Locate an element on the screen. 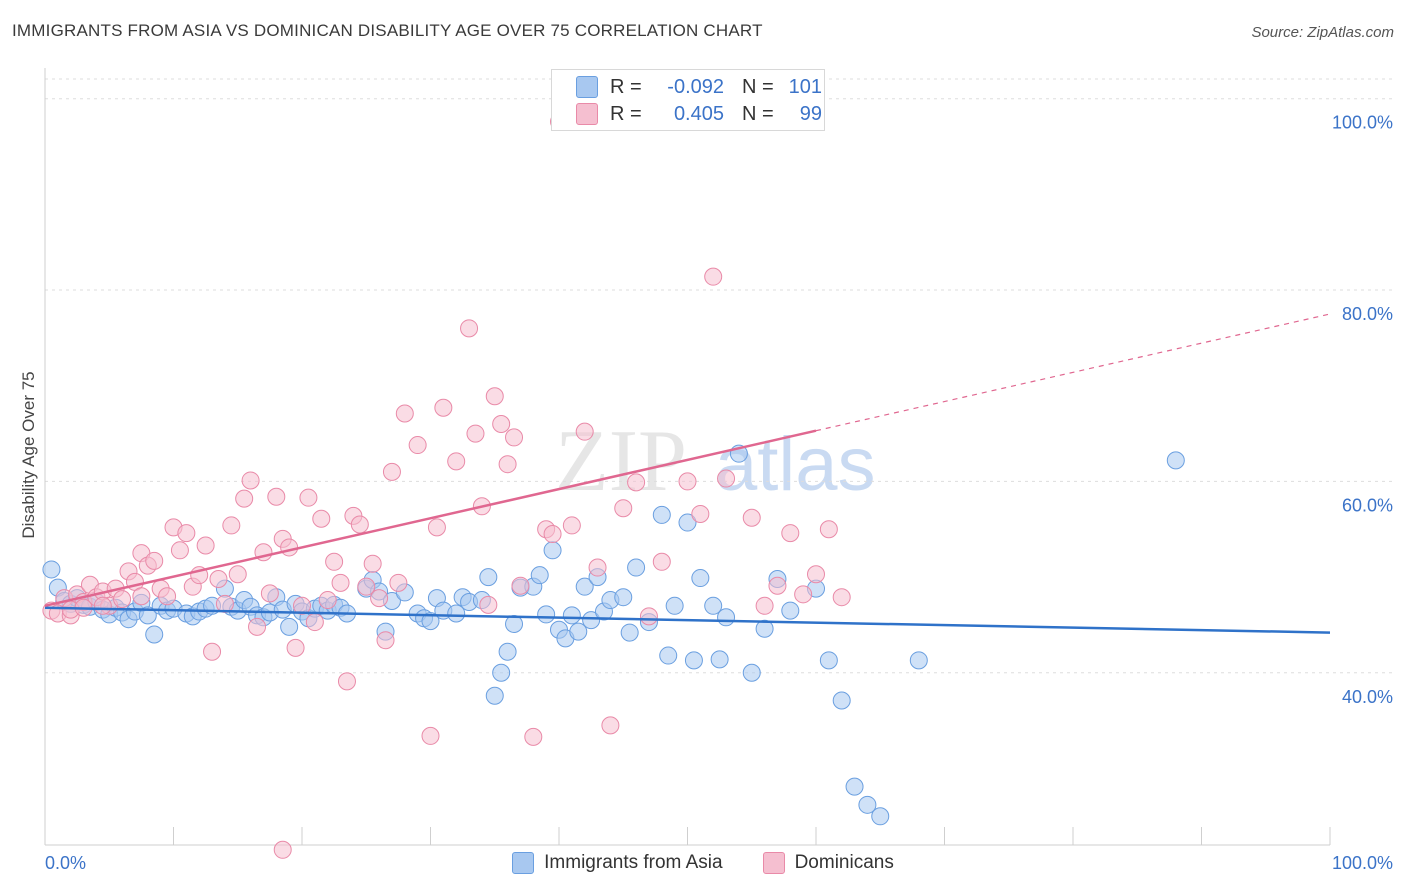 The height and width of the screenshot is (892, 1406). series-legend: Immigrants from Asia Dominicans is located at coordinates (703, 863).